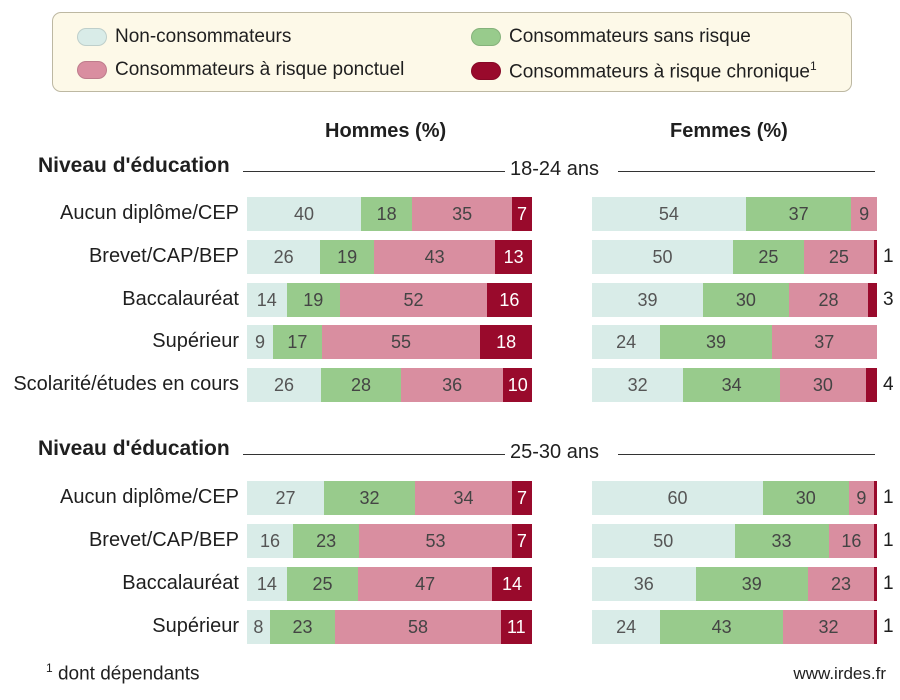 Image resolution: width=900 pixels, height=700 pixels. I want to click on row-label: Supérieur, so click(195, 341).